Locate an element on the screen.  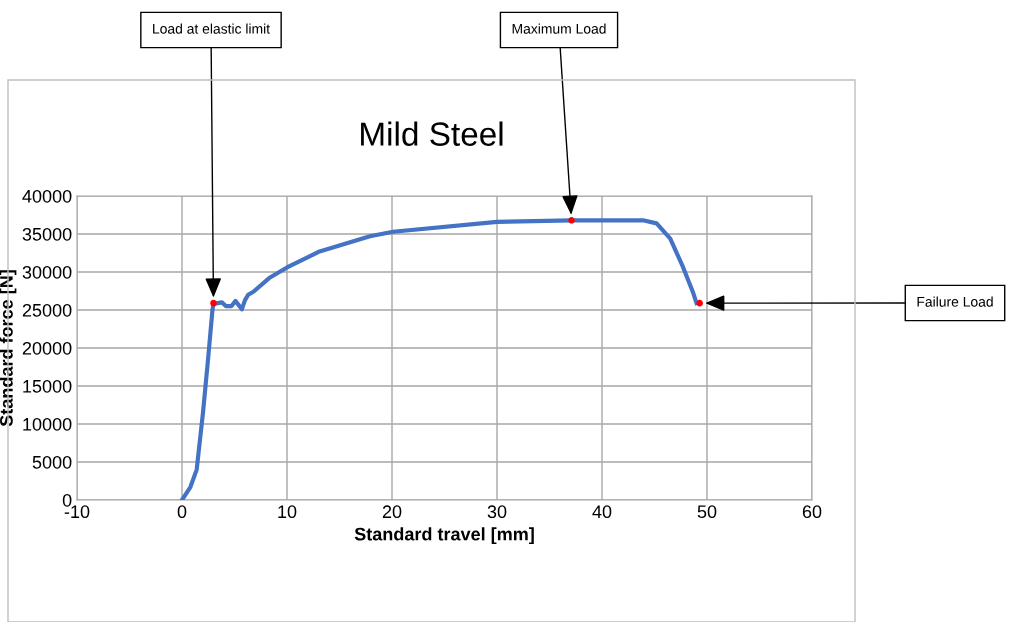
annotation: Failure Load is located at coordinates (955, 301).